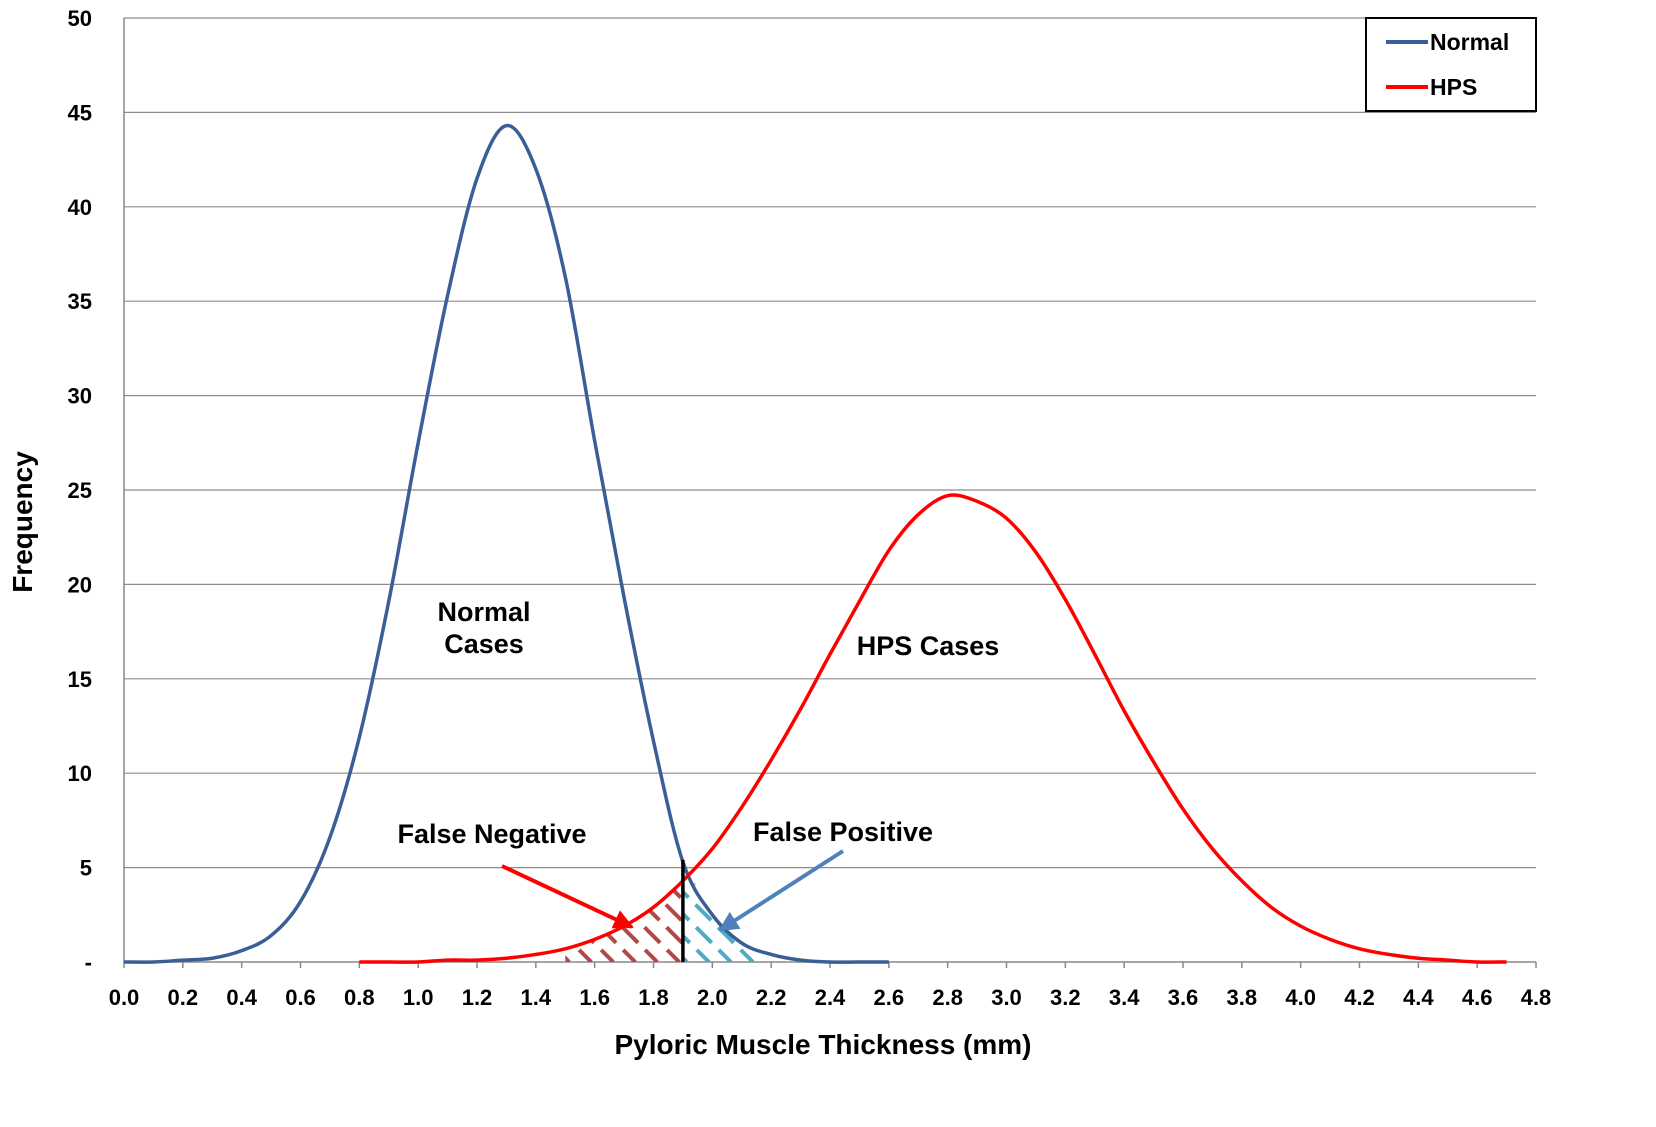 The width and height of the screenshot is (1656, 1127). What do you see at coordinates (594, 997) in the screenshot?
I see `x-tick-label: 1.6` at bounding box center [594, 997].